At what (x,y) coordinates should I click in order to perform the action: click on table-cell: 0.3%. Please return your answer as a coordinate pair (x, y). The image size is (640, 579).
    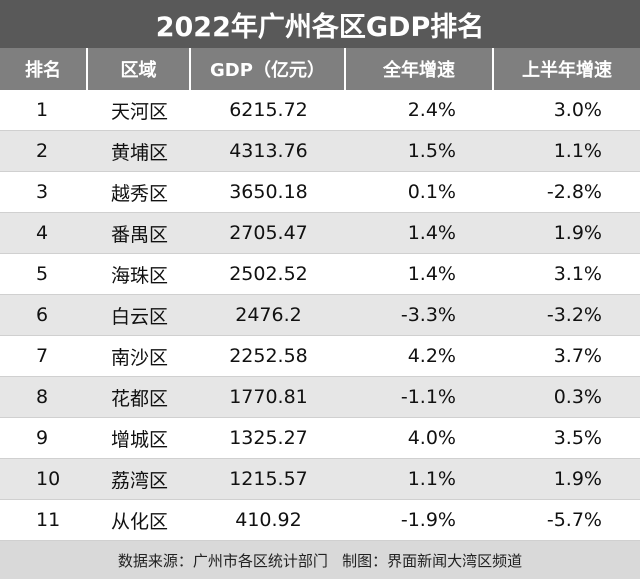
    Looking at the image, I should click on (577, 397).